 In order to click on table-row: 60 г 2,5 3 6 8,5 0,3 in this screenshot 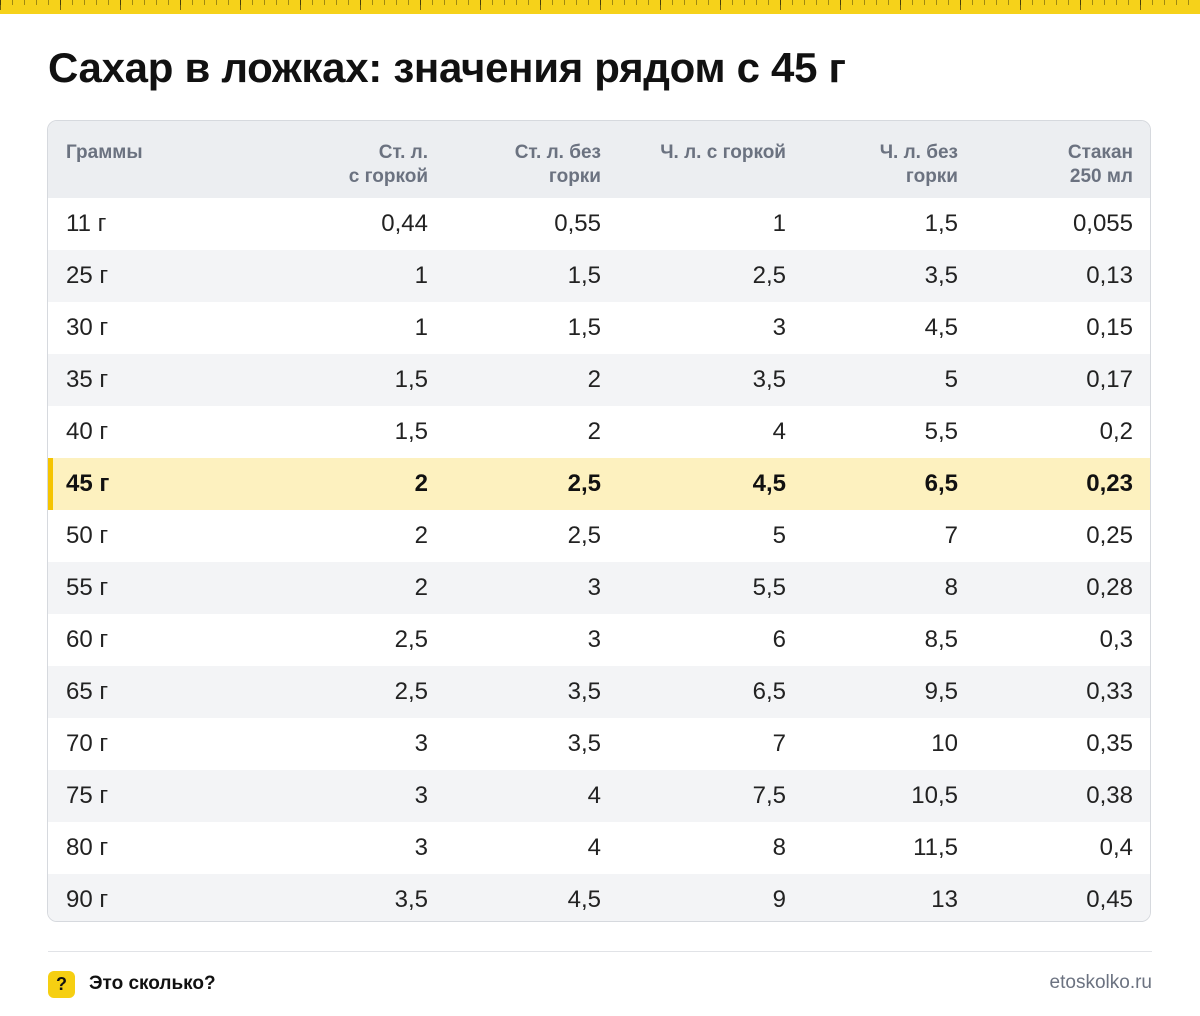, I will do `click(599, 640)`.